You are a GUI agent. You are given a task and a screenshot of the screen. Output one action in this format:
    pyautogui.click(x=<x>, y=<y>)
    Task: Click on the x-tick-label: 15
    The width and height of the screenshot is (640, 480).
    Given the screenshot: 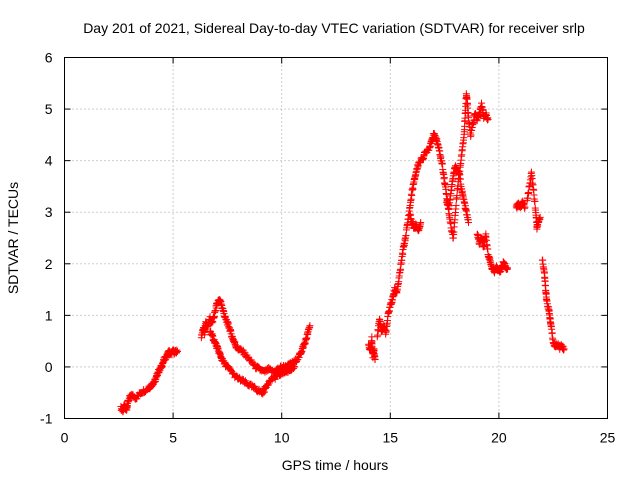 What is the action you would take?
    pyautogui.click(x=391, y=438)
    